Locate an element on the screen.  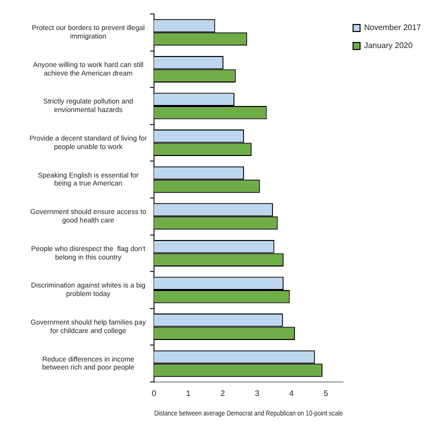
legend-label: November 2017 is located at coordinates (393, 27).